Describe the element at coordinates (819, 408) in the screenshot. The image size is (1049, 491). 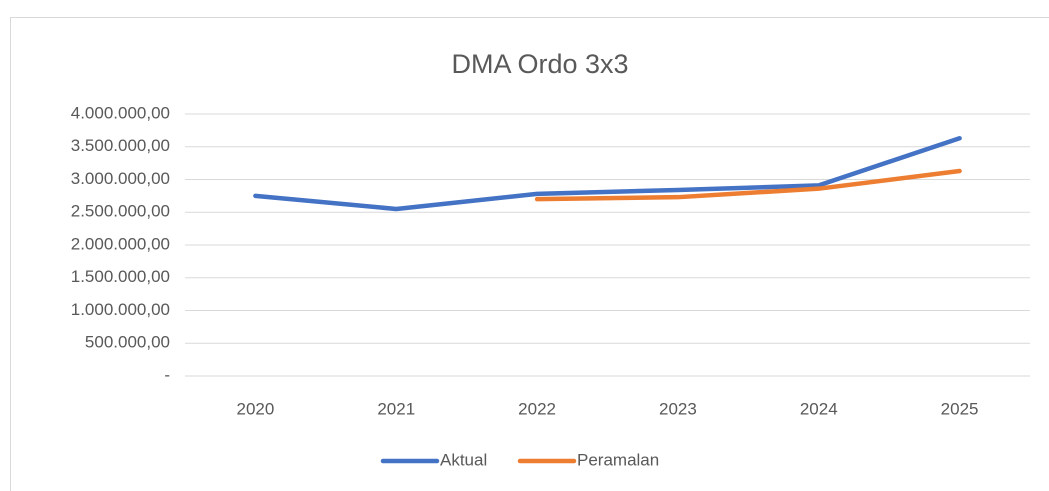
I see `x-tick-label: 2024` at that location.